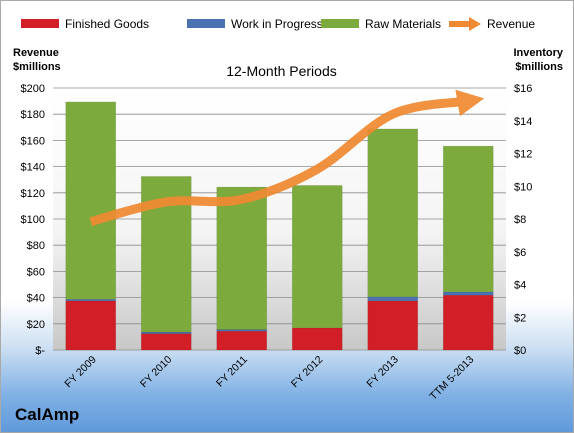 The height and width of the screenshot is (434, 574). What do you see at coordinates (281, 71) in the screenshot?
I see `chart-title: 12-Month Periods` at bounding box center [281, 71].